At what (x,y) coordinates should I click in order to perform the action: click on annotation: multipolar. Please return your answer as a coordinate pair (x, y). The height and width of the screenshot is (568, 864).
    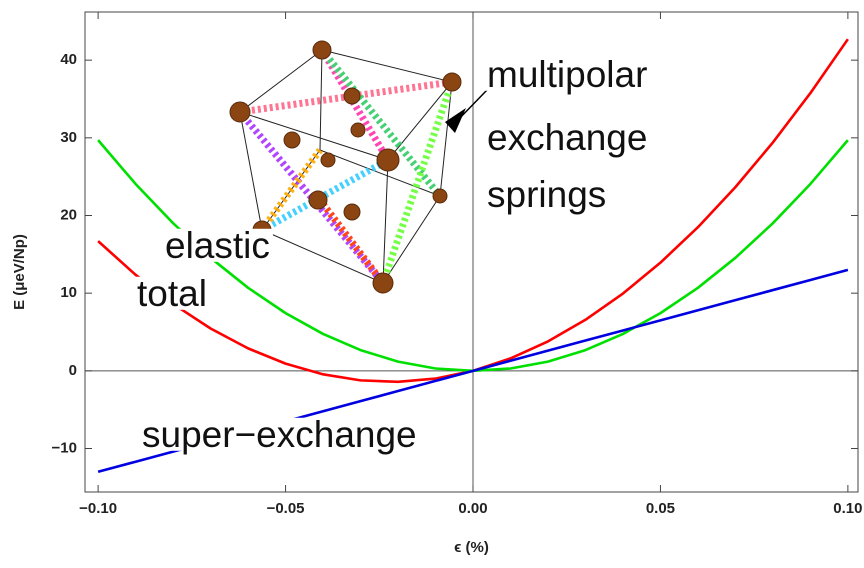
    Looking at the image, I should click on (567, 74).